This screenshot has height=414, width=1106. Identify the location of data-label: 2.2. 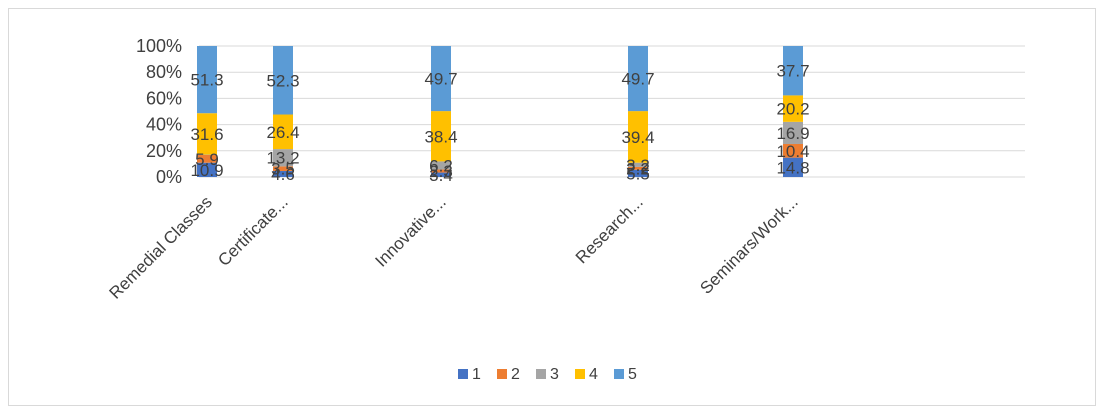
(638, 168).